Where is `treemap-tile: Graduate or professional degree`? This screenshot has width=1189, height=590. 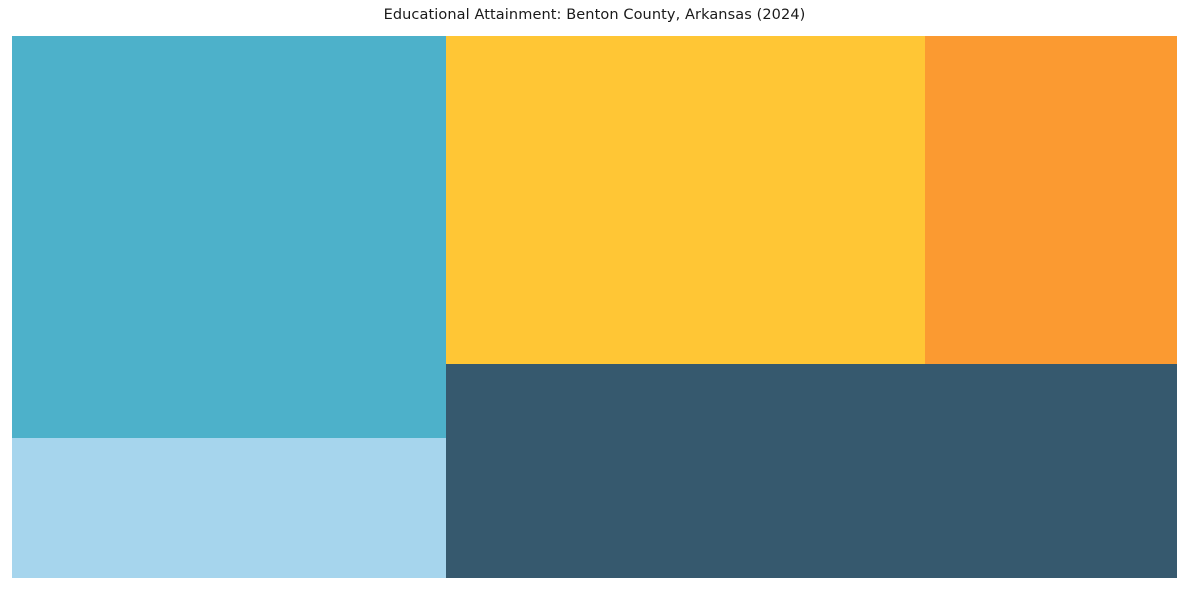
treemap-tile: Graduate or professional degree is located at coordinates (1051, 200).